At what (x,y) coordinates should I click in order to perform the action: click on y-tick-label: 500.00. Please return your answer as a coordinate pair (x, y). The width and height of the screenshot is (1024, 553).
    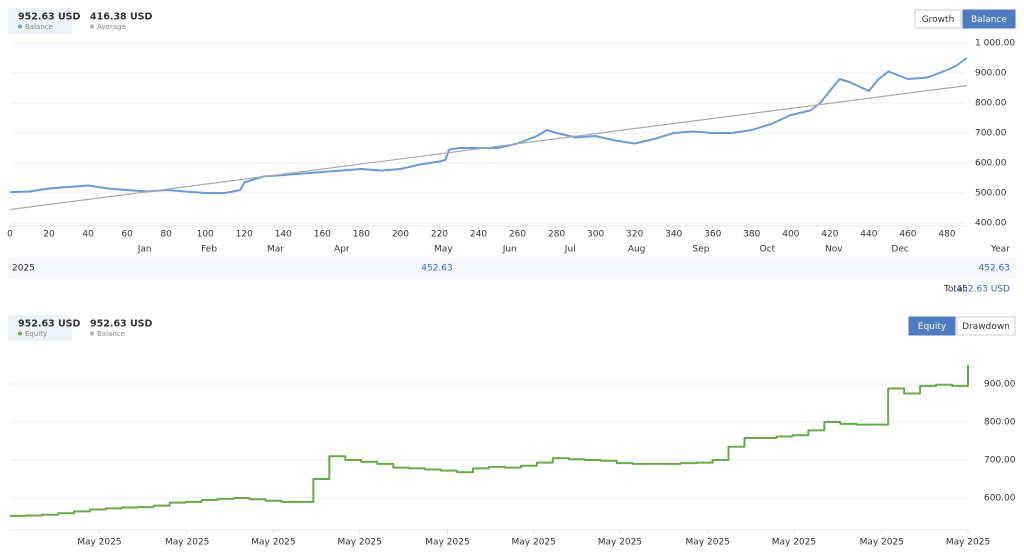
    Looking at the image, I should click on (991, 194).